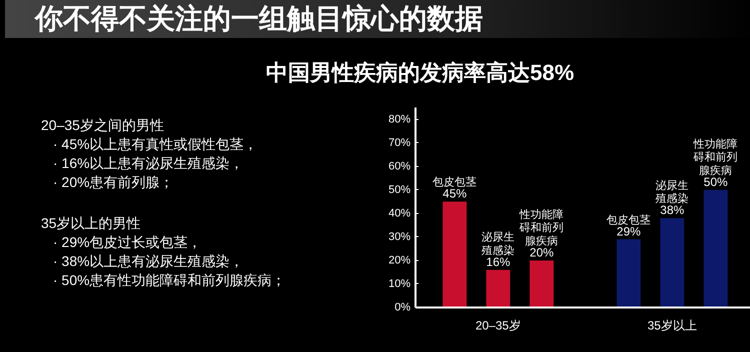 The height and width of the screenshot is (352, 750). What do you see at coordinates (716, 181) in the screenshot?
I see `data-label: 50%` at bounding box center [716, 181].